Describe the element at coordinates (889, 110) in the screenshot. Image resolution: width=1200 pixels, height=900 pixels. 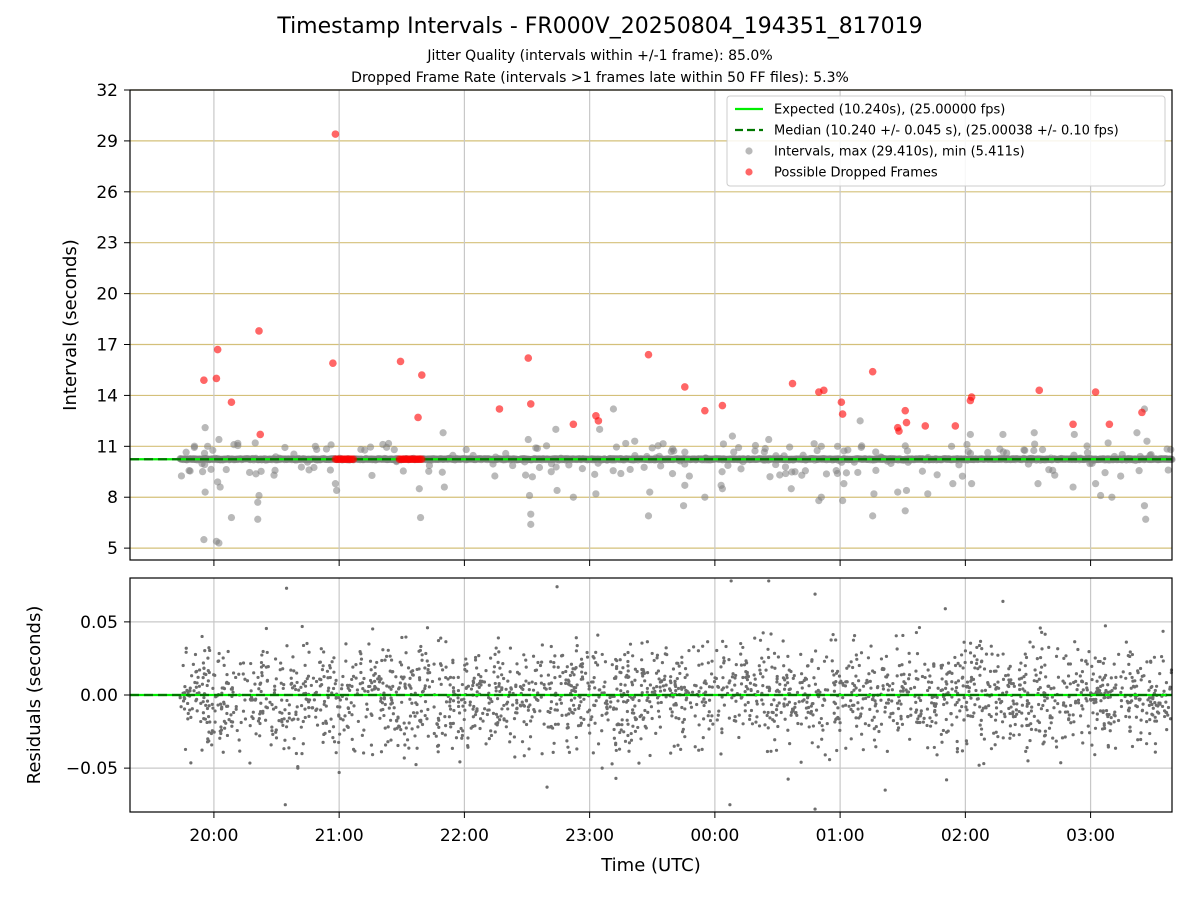
I see `legend-label: Expected (10.240s), (25.00000 fps)` at that location.